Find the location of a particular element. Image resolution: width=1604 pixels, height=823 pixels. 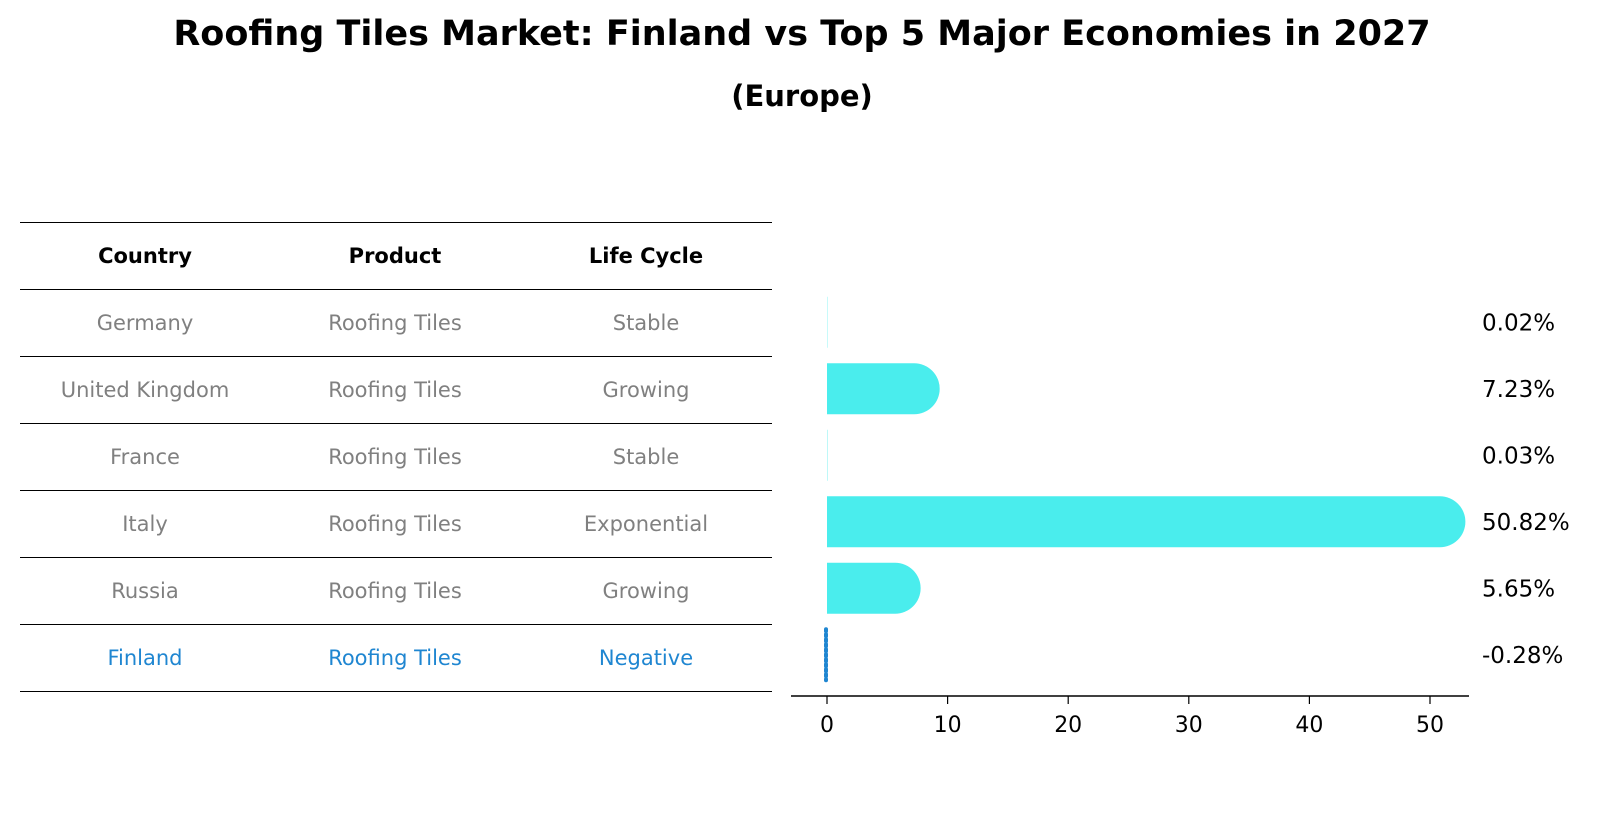

table-row: Germany Roofing Tiles Stable is located at coordinates (396, 322).